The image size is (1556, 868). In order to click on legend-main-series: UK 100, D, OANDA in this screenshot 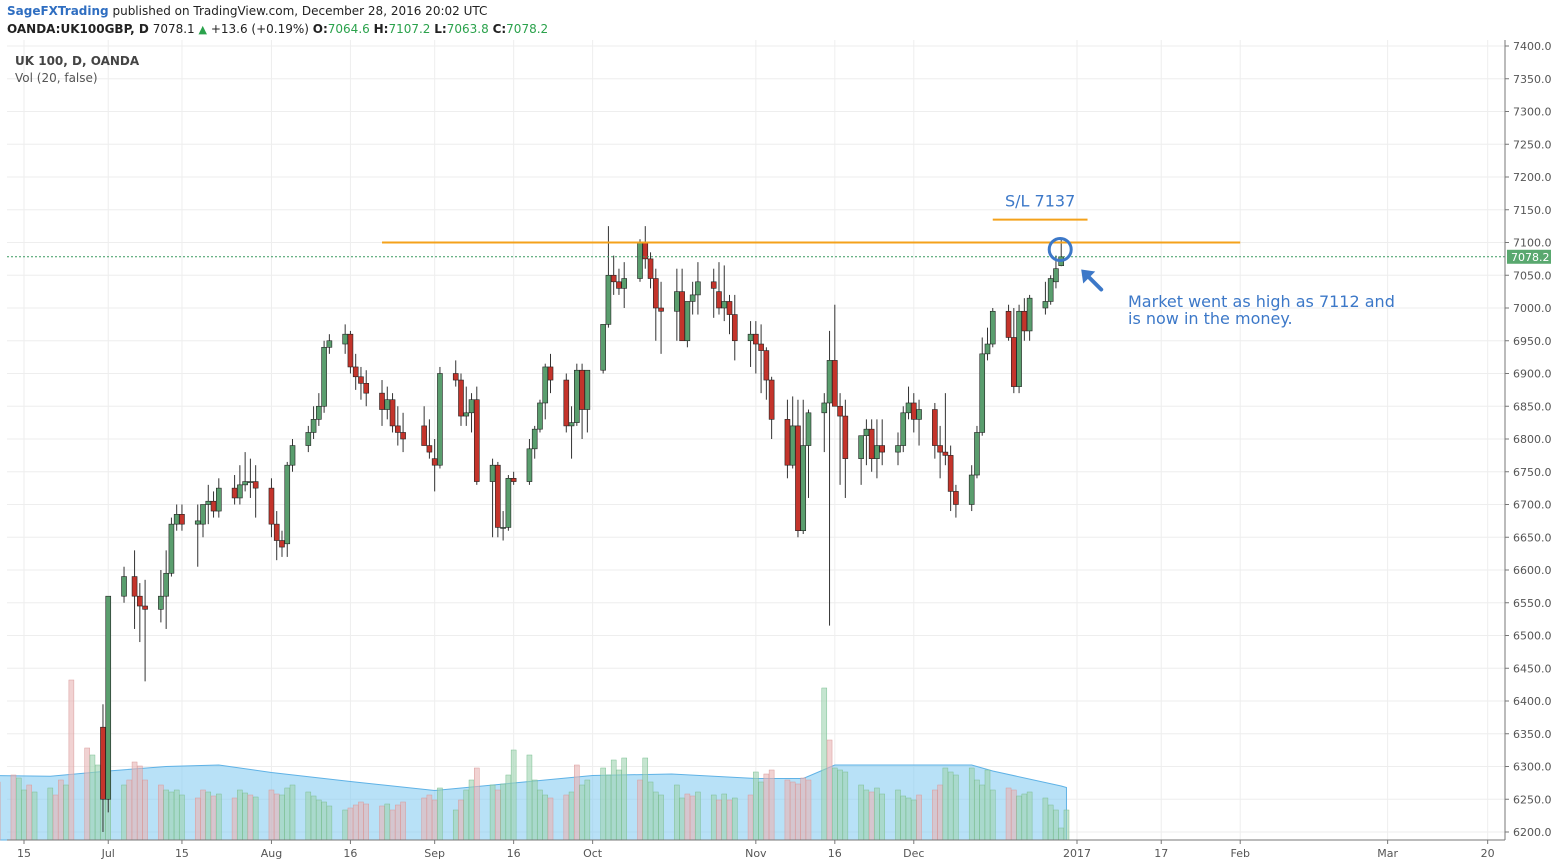, I will do `click(77, 61)`.